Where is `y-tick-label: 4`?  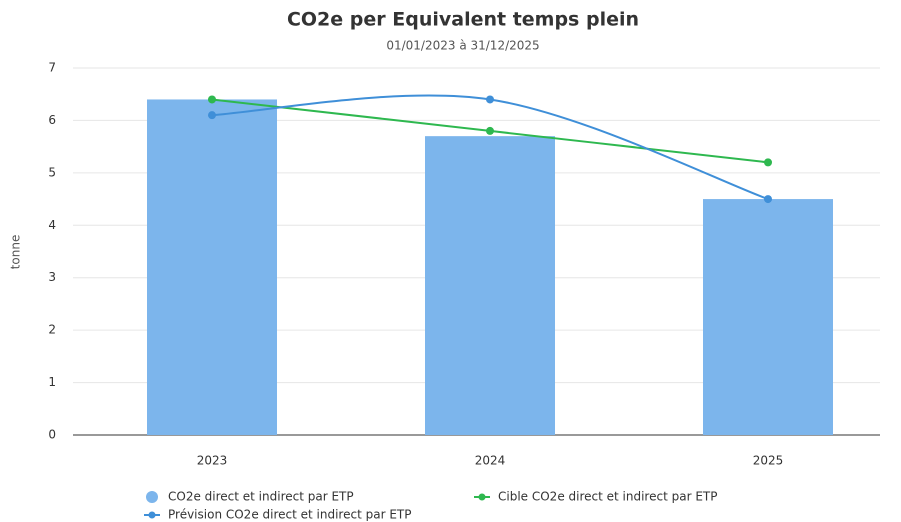 y-tick-label: 4 is located at coordinates (52, 225).